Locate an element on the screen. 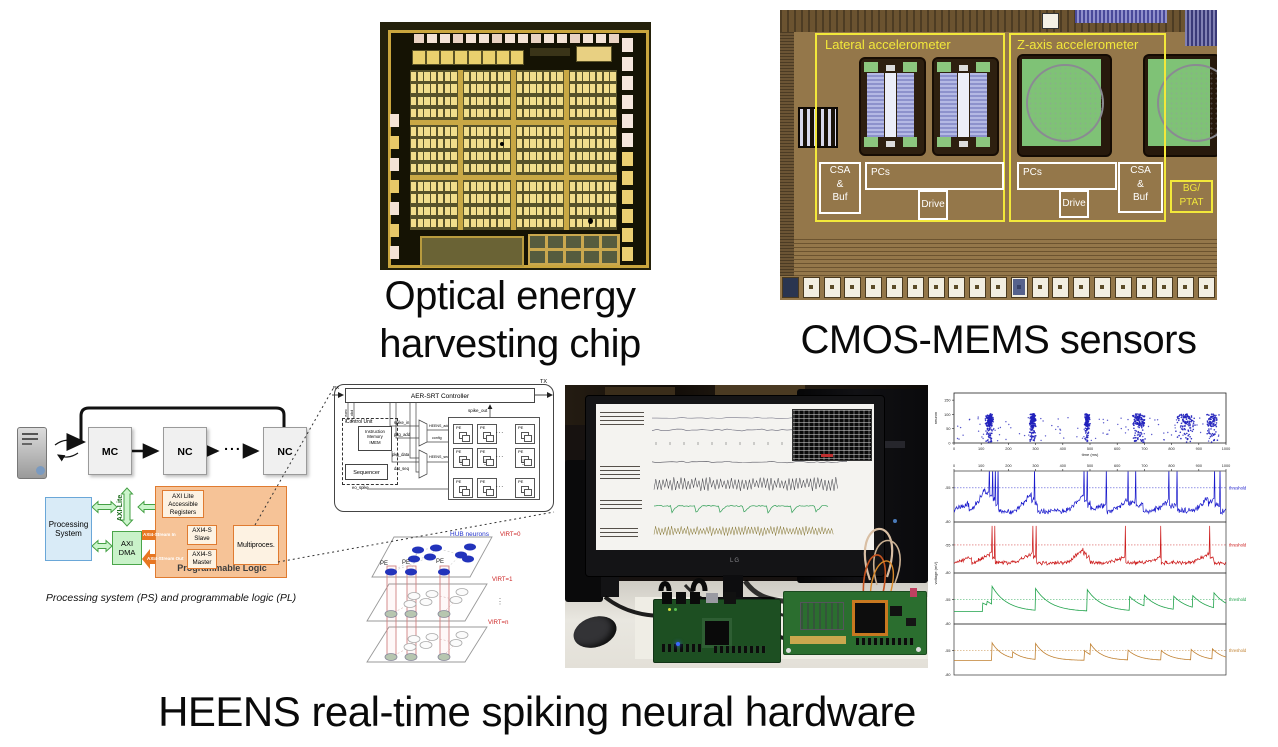  synapse-line is located at coordinates (450, 606).